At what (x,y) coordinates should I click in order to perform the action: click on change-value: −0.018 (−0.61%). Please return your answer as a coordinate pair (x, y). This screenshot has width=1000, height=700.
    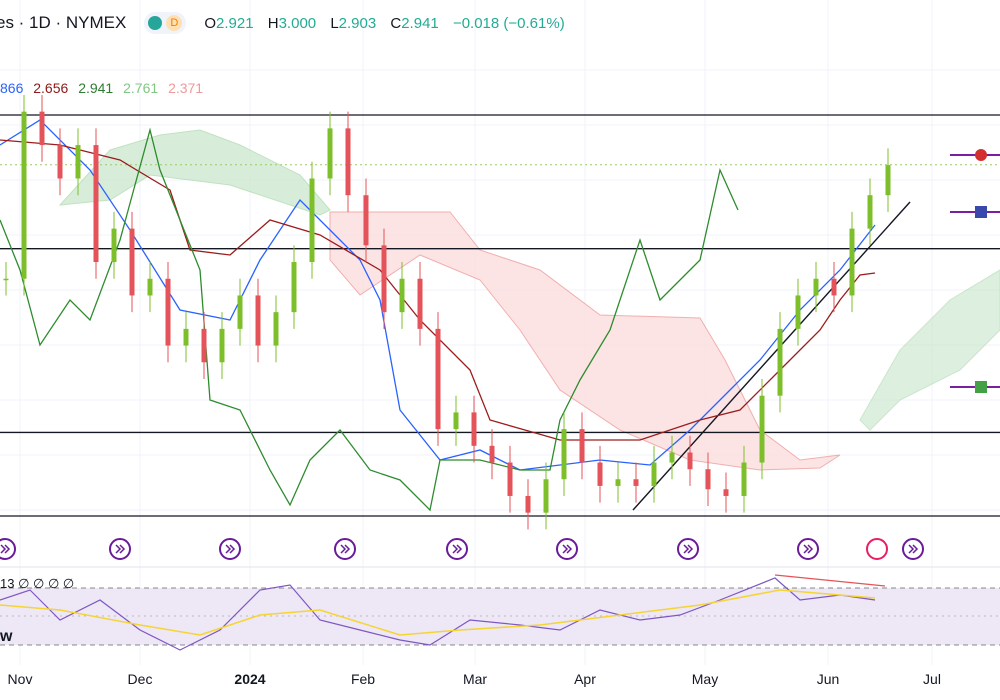
    Looking at the image, I should click on (508, 23).